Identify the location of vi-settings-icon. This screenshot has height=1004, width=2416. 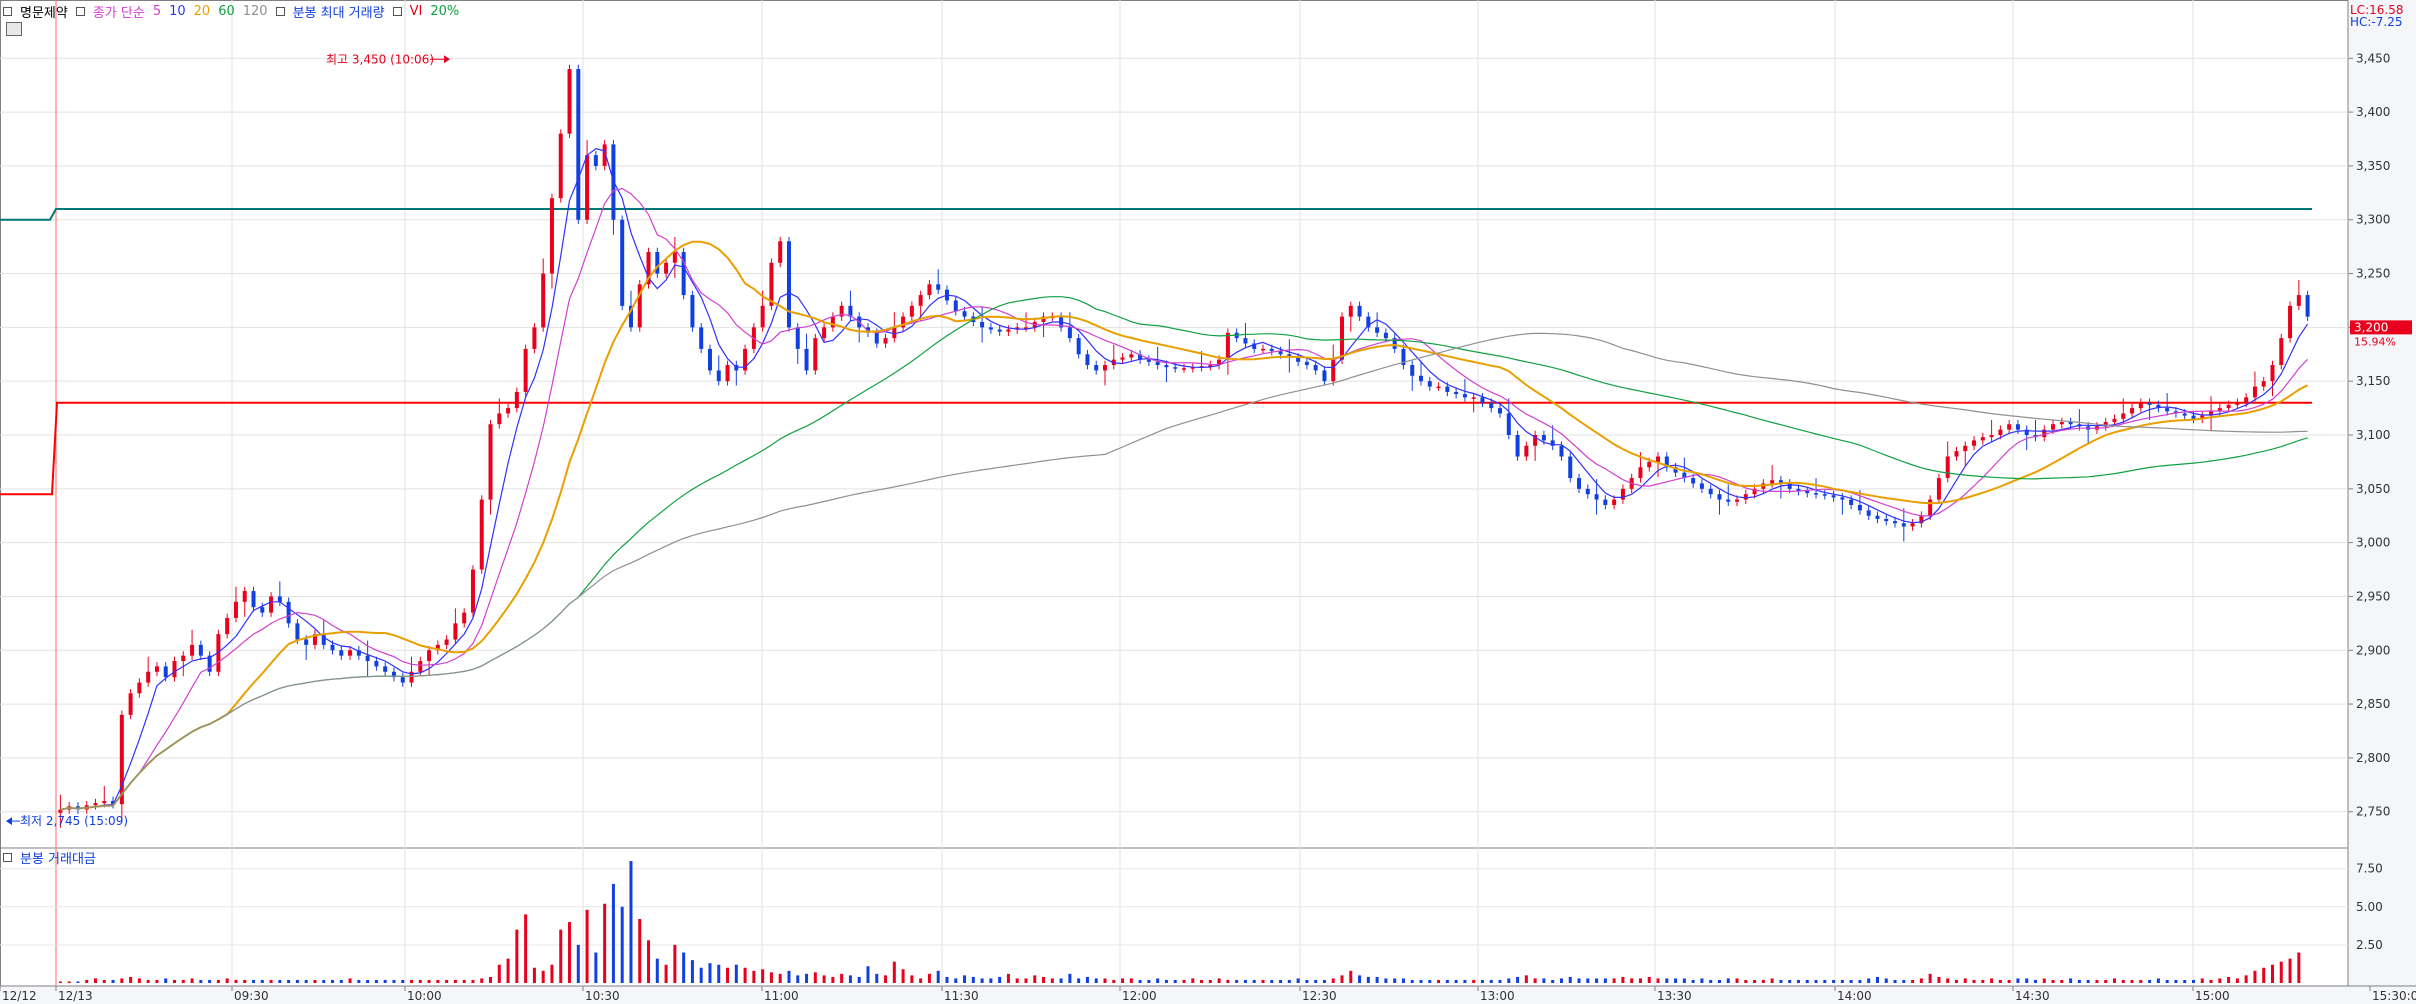
(397, 11).